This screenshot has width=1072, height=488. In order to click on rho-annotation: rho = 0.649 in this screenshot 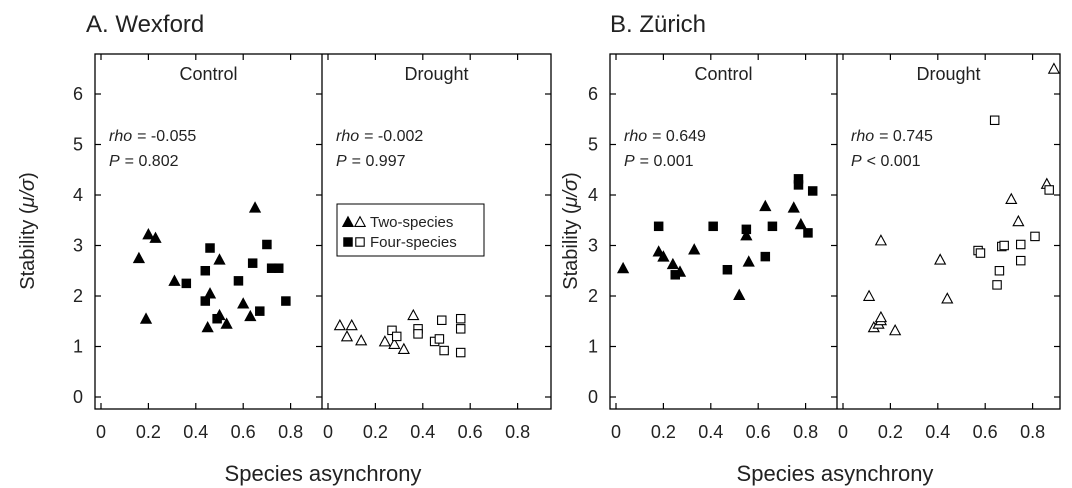, I will do `click(665, 136)`.